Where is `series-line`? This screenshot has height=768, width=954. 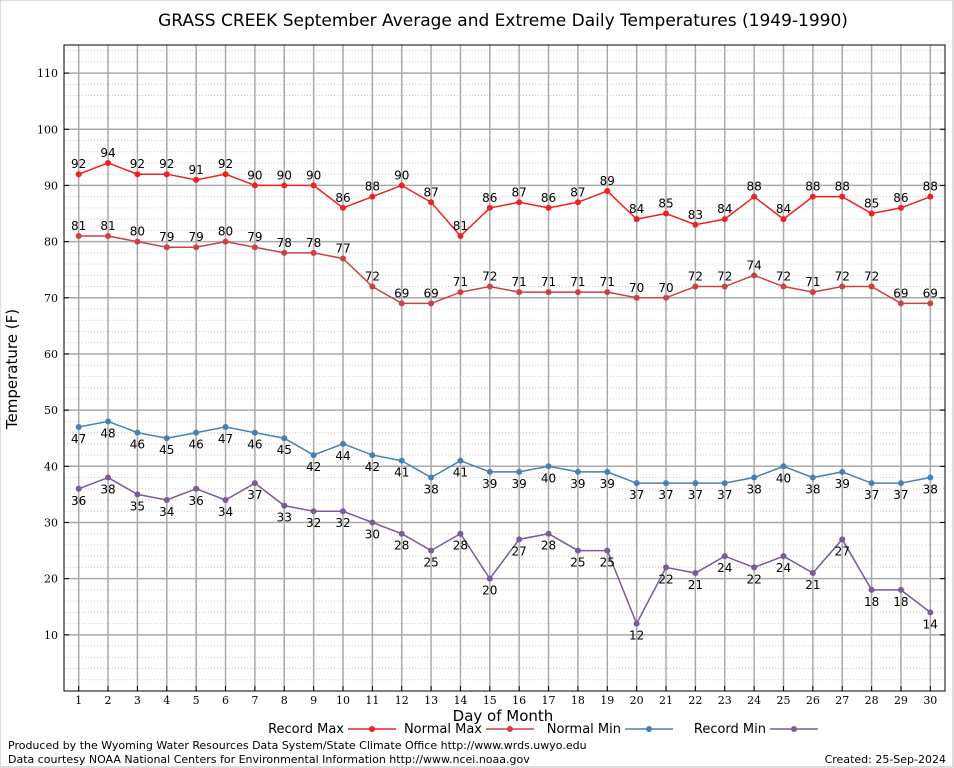
series-line is located at coordinates (504, 270).